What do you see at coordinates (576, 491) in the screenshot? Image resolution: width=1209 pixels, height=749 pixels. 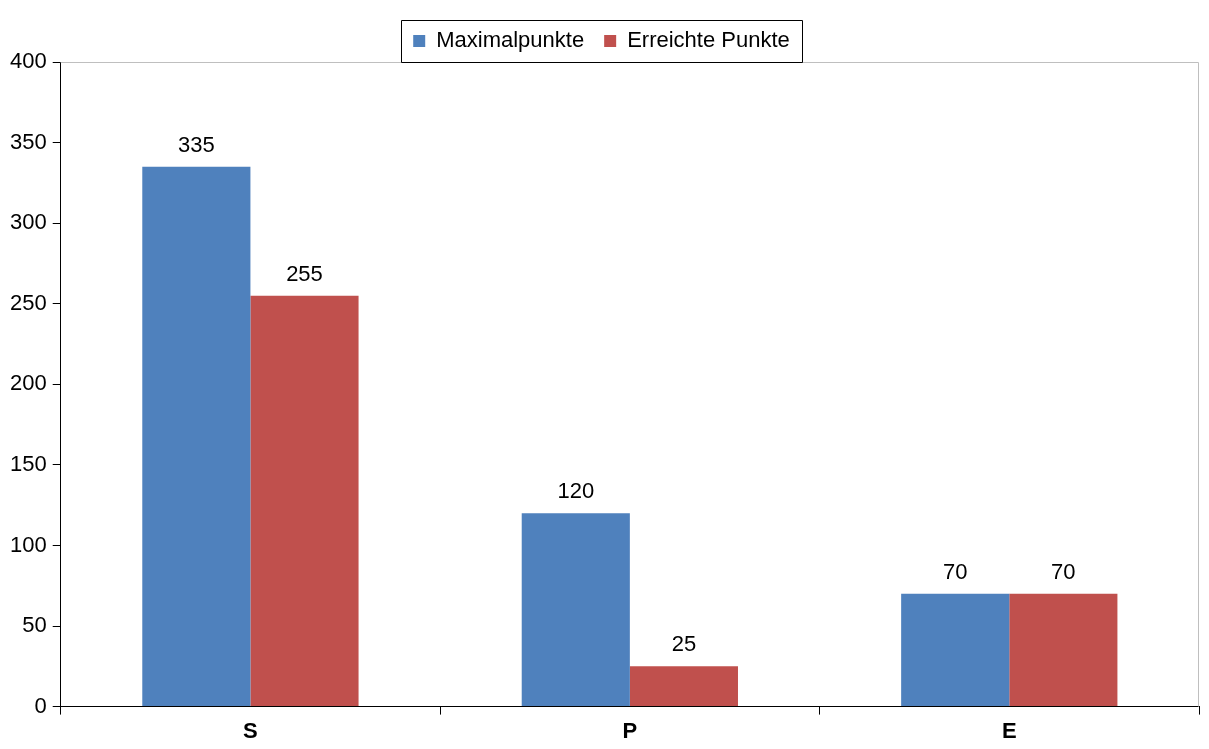 I see `data-label: 120` at bounding box center [576, 491].